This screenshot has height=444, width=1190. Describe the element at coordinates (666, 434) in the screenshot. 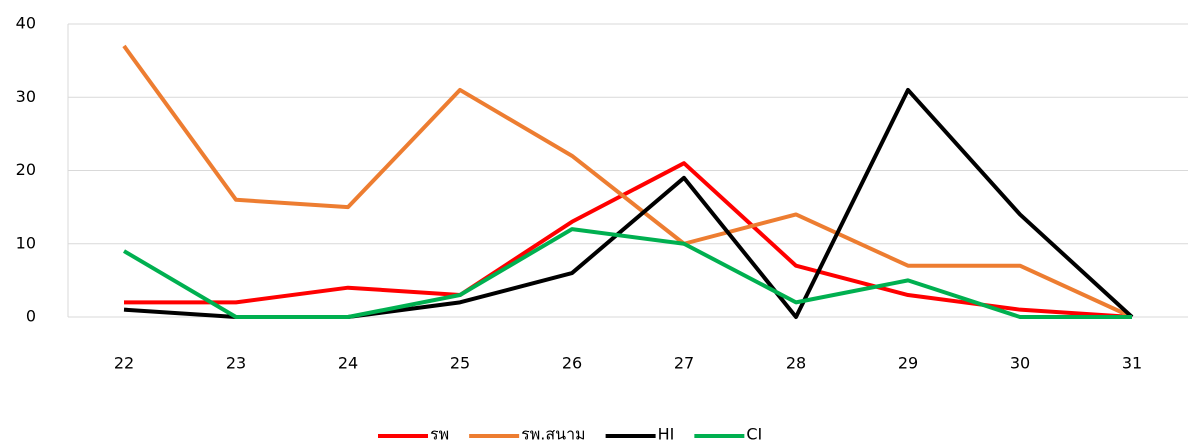

I see `legend-label: HI` at that location.